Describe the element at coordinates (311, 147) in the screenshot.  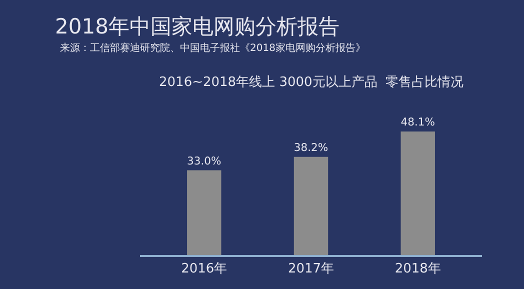
I see `data-label: 38.2%` at that location.